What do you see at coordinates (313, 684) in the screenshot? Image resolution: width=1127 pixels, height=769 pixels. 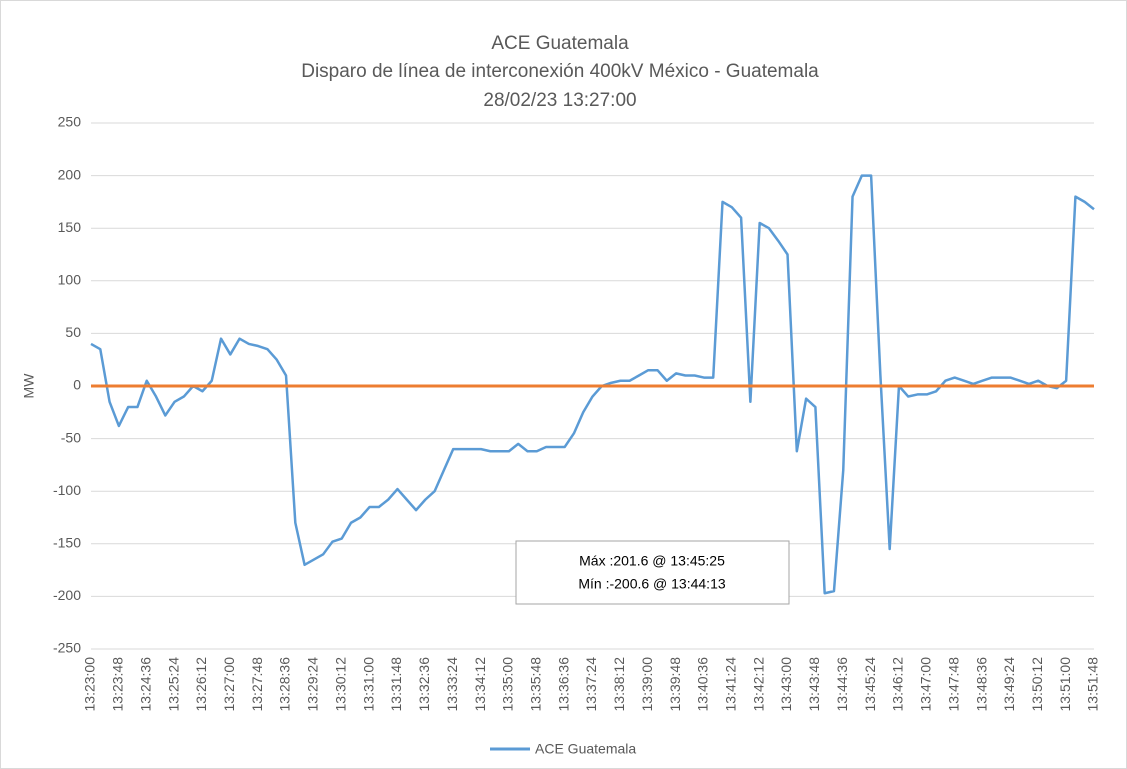 I see `x-tick-label: 13:29:24` at bounding box center [313, 684].